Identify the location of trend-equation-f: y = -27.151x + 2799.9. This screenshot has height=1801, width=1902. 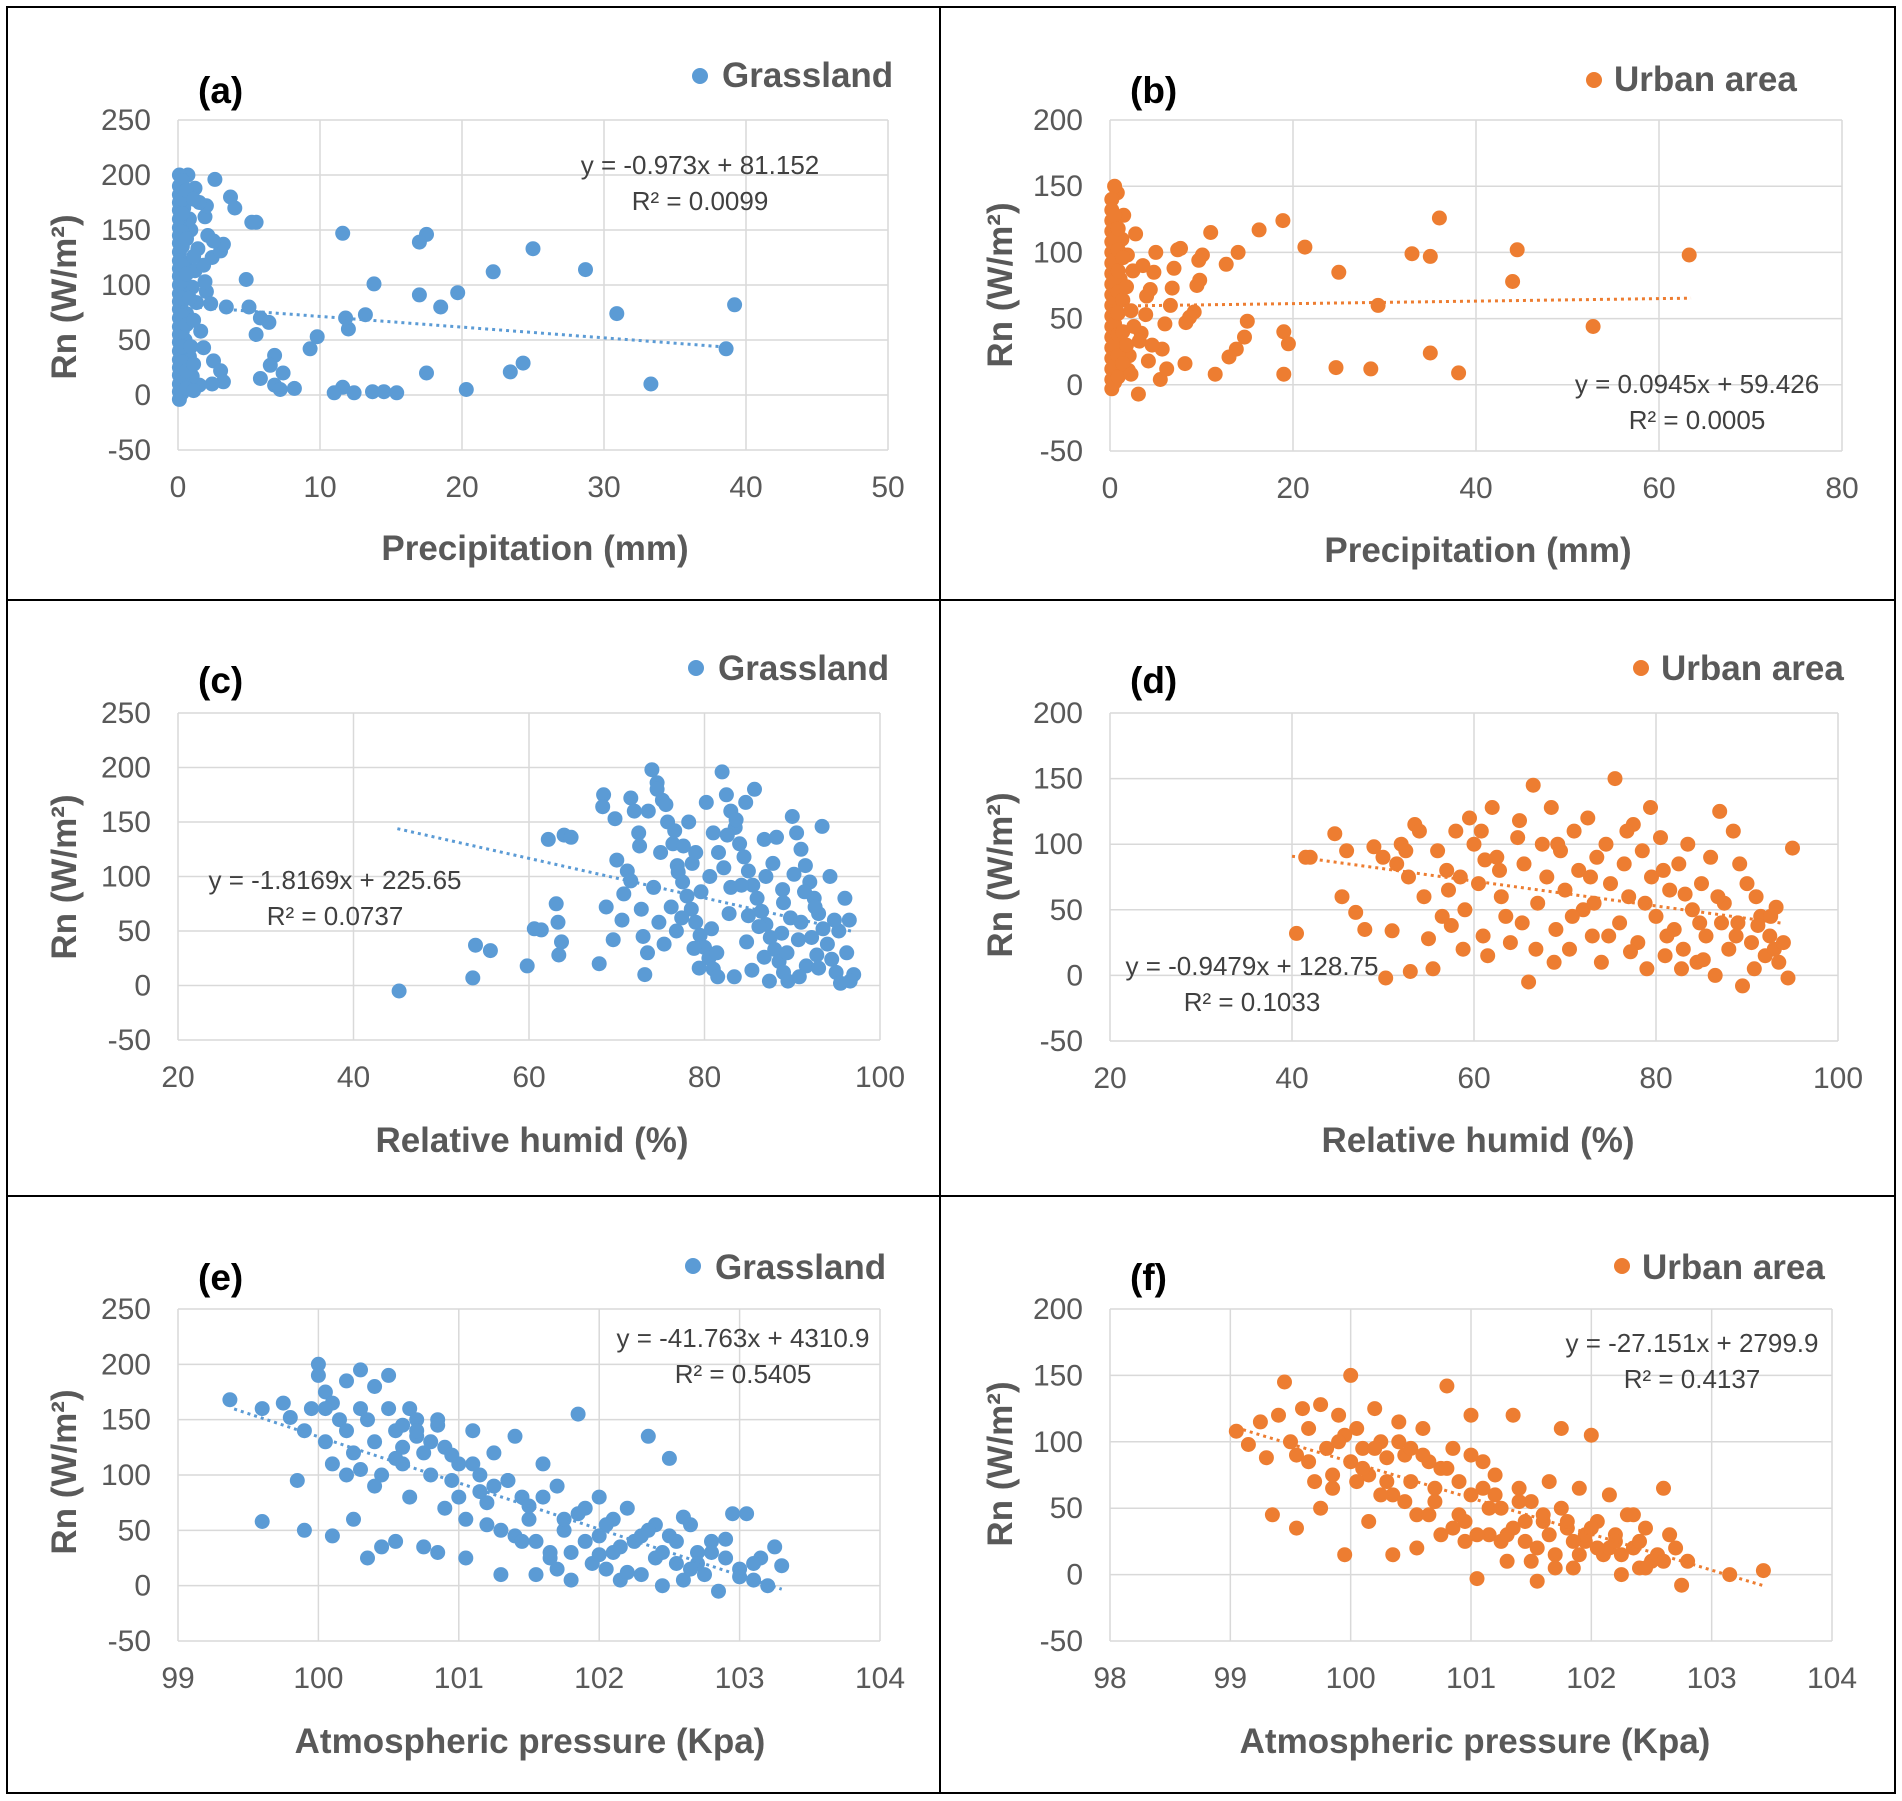
(1692, 1343).